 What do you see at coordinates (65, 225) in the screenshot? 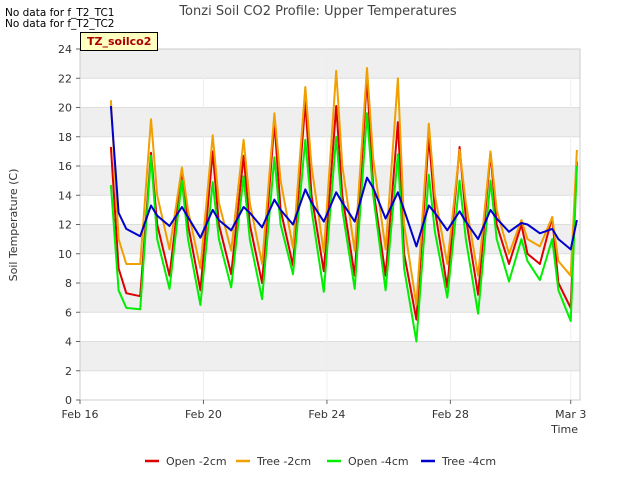
I see `y-tick-label: 12` at bounding box center [65, 225].